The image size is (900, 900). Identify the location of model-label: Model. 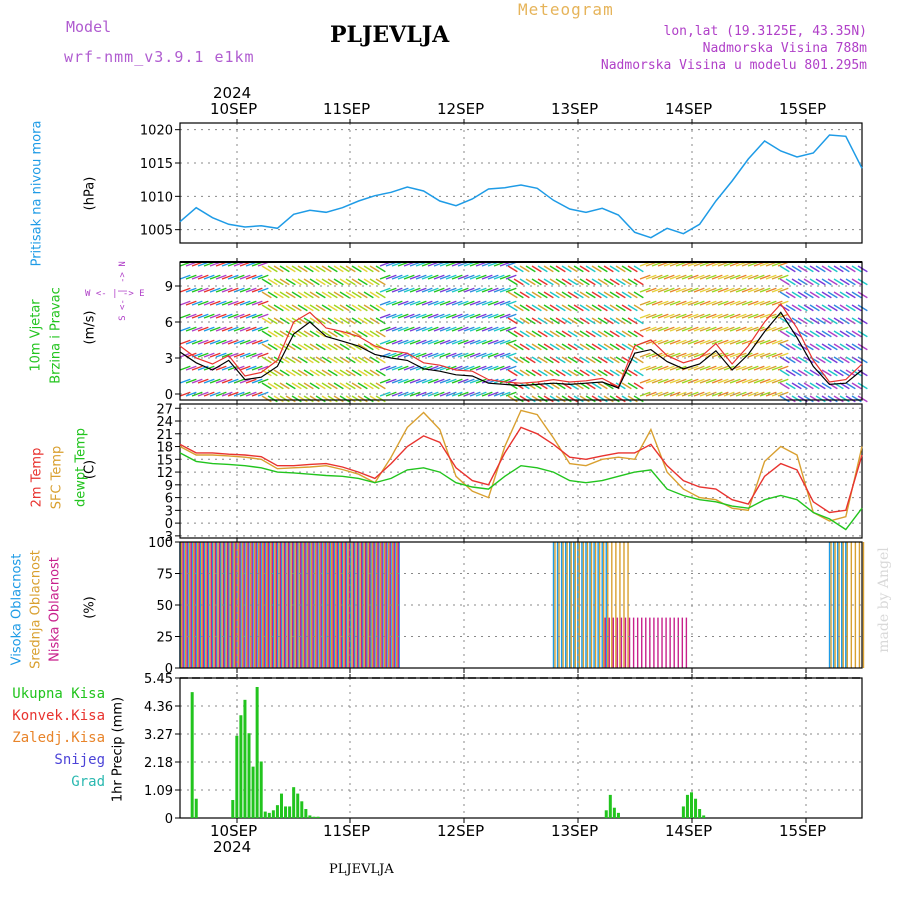
(89, 27).